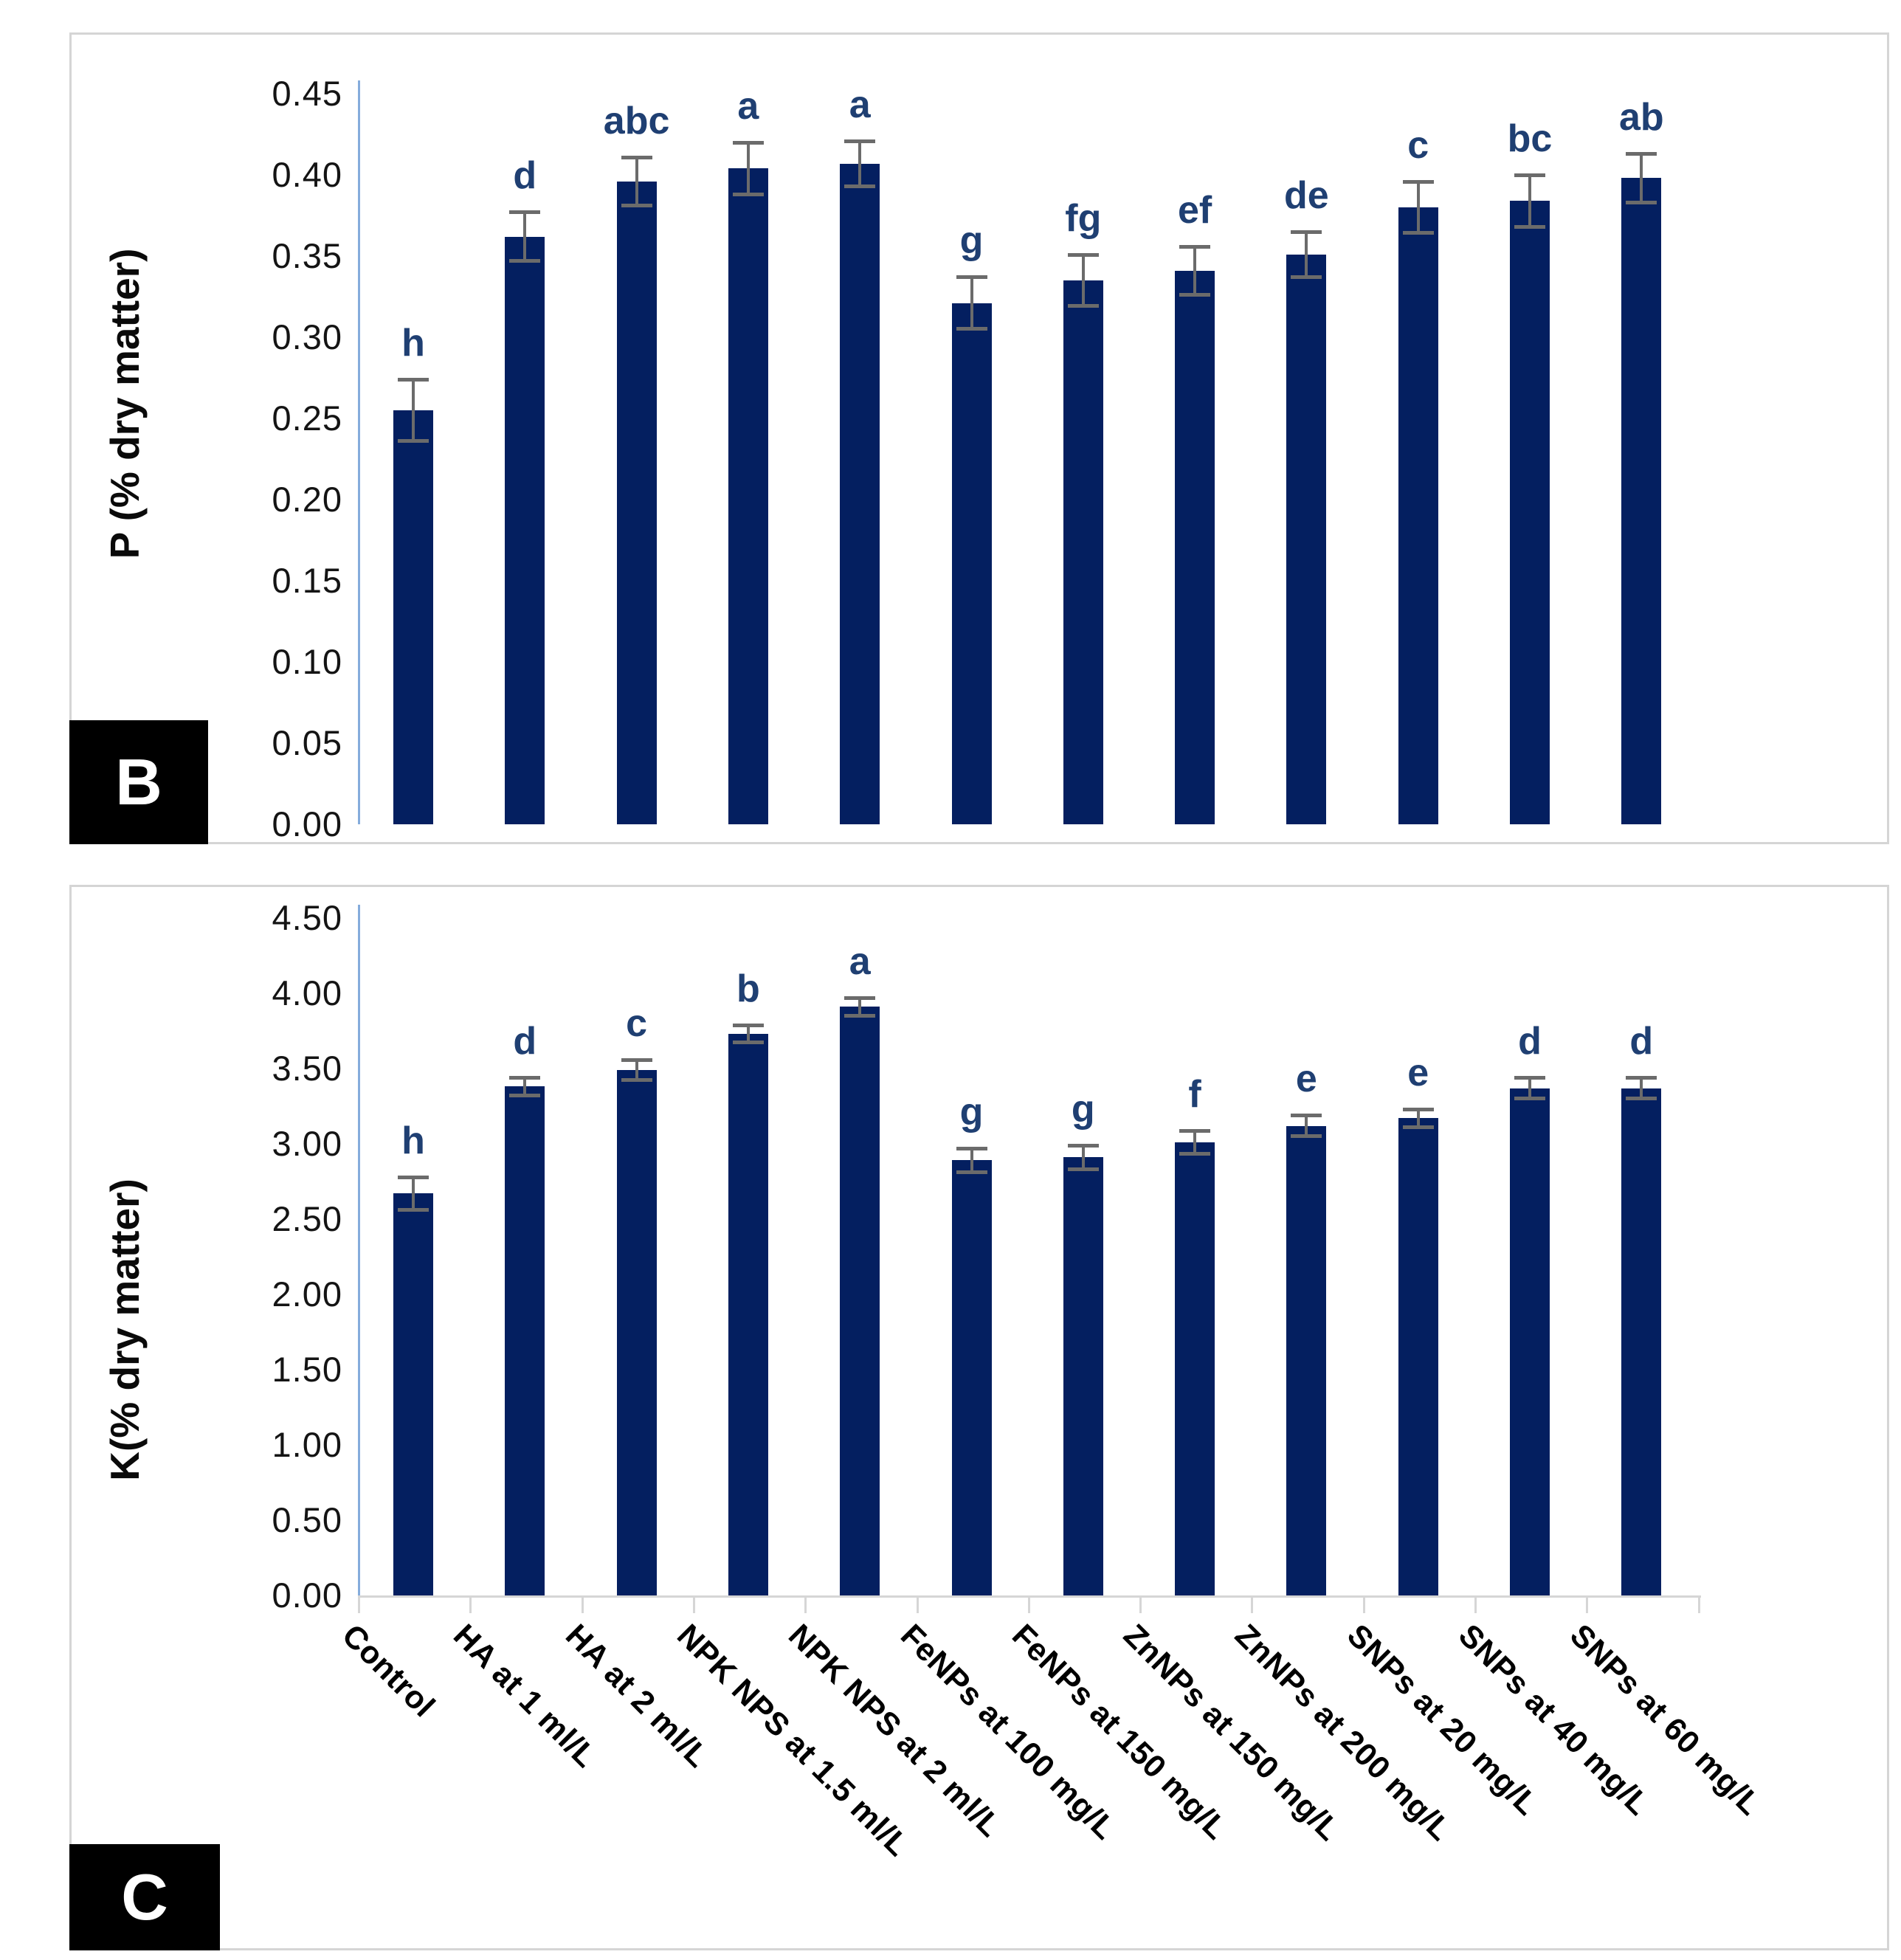 The height and width of the screenshot is (1960, 1901). What do you see at coordinates (359, 452) in the screenshot?
I see `y-axis-line` at bounding box center [359, 452].